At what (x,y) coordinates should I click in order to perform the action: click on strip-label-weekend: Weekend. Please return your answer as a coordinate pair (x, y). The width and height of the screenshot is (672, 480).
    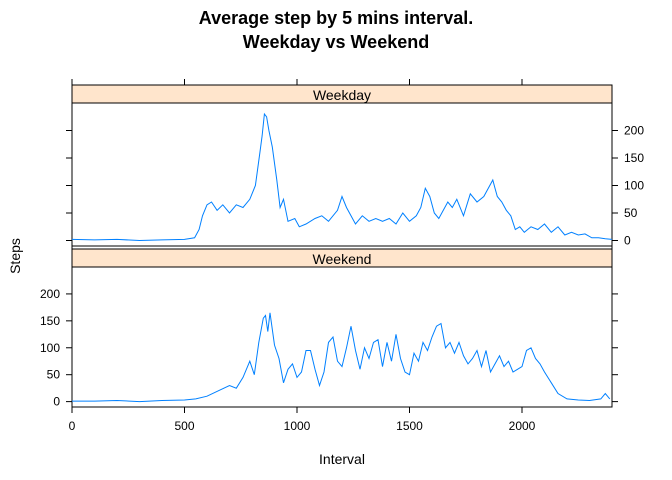
    Looking at the image, I should click on (342, 259).